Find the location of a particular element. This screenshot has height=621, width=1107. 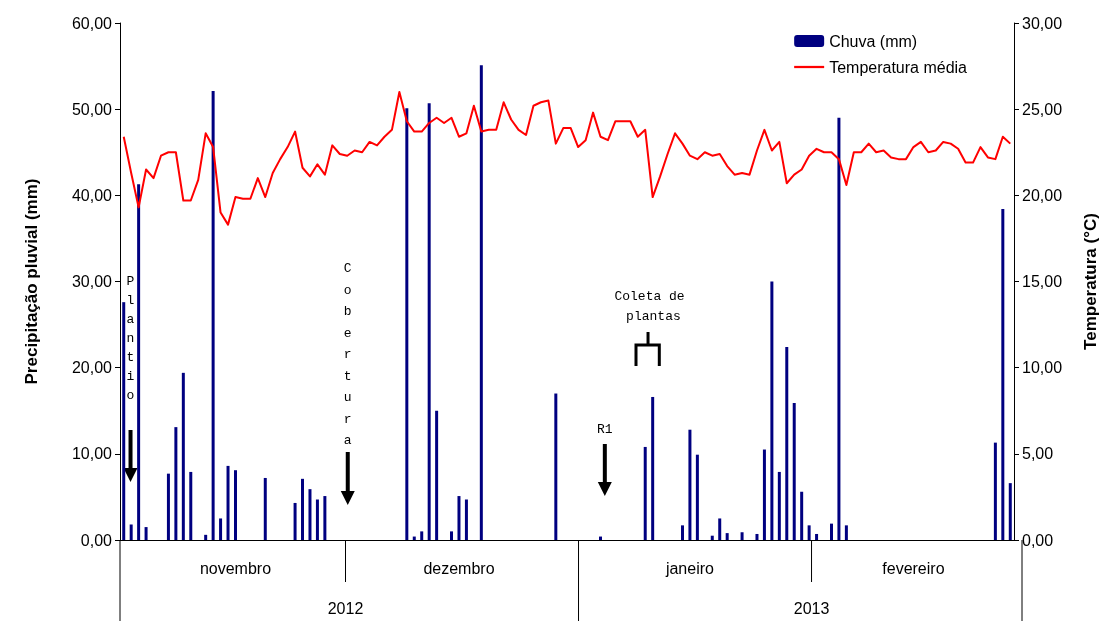

y-tick-label: 60,00 is located at coordinates (92, 23).